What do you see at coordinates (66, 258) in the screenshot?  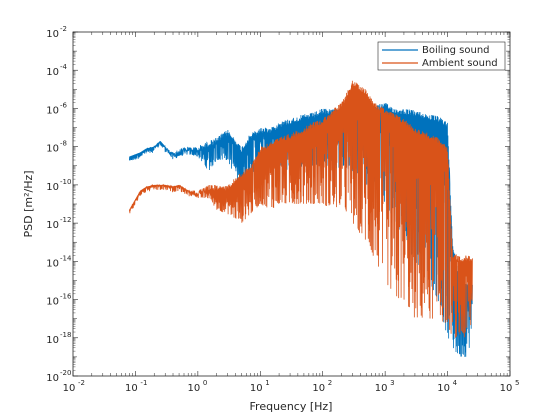 I see `y-tick-exponent: -14` at bounding box center [66, 258].